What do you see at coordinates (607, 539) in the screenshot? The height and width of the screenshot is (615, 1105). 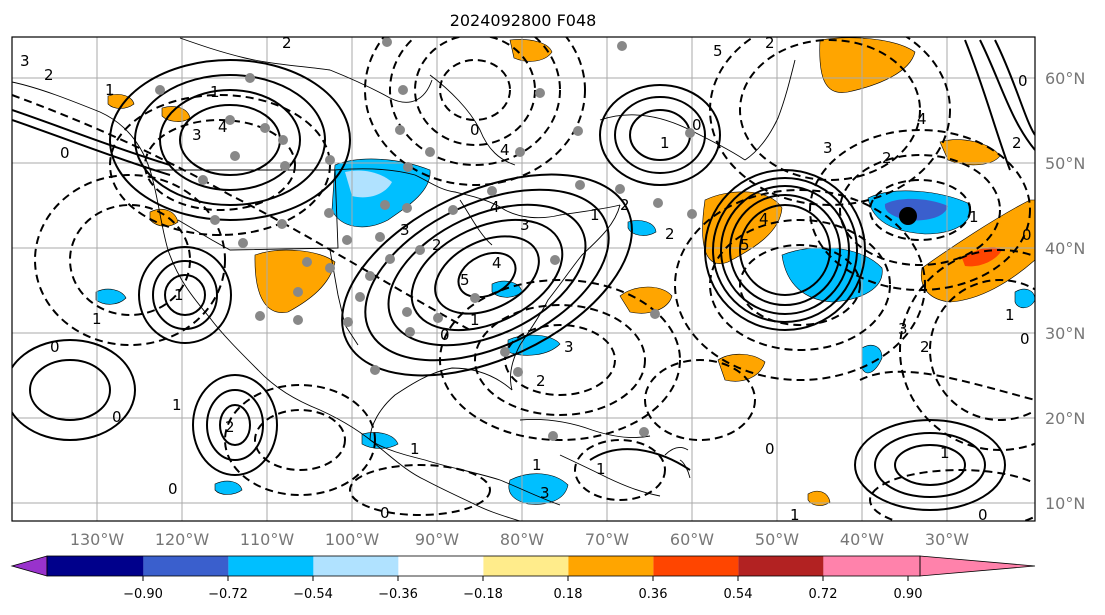 I see `lon-label: 70°W` at bounding box center [607, 539].